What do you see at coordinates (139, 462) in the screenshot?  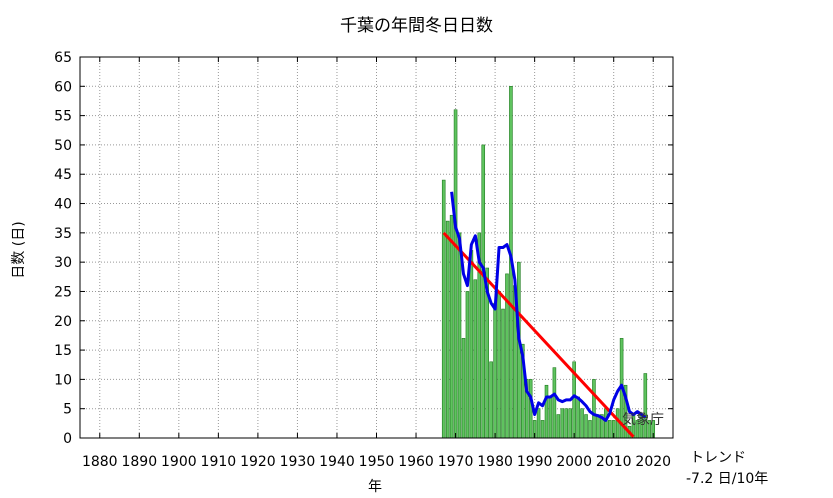 I see `x-tick-label: 1890` at bounding box center [139, 462].